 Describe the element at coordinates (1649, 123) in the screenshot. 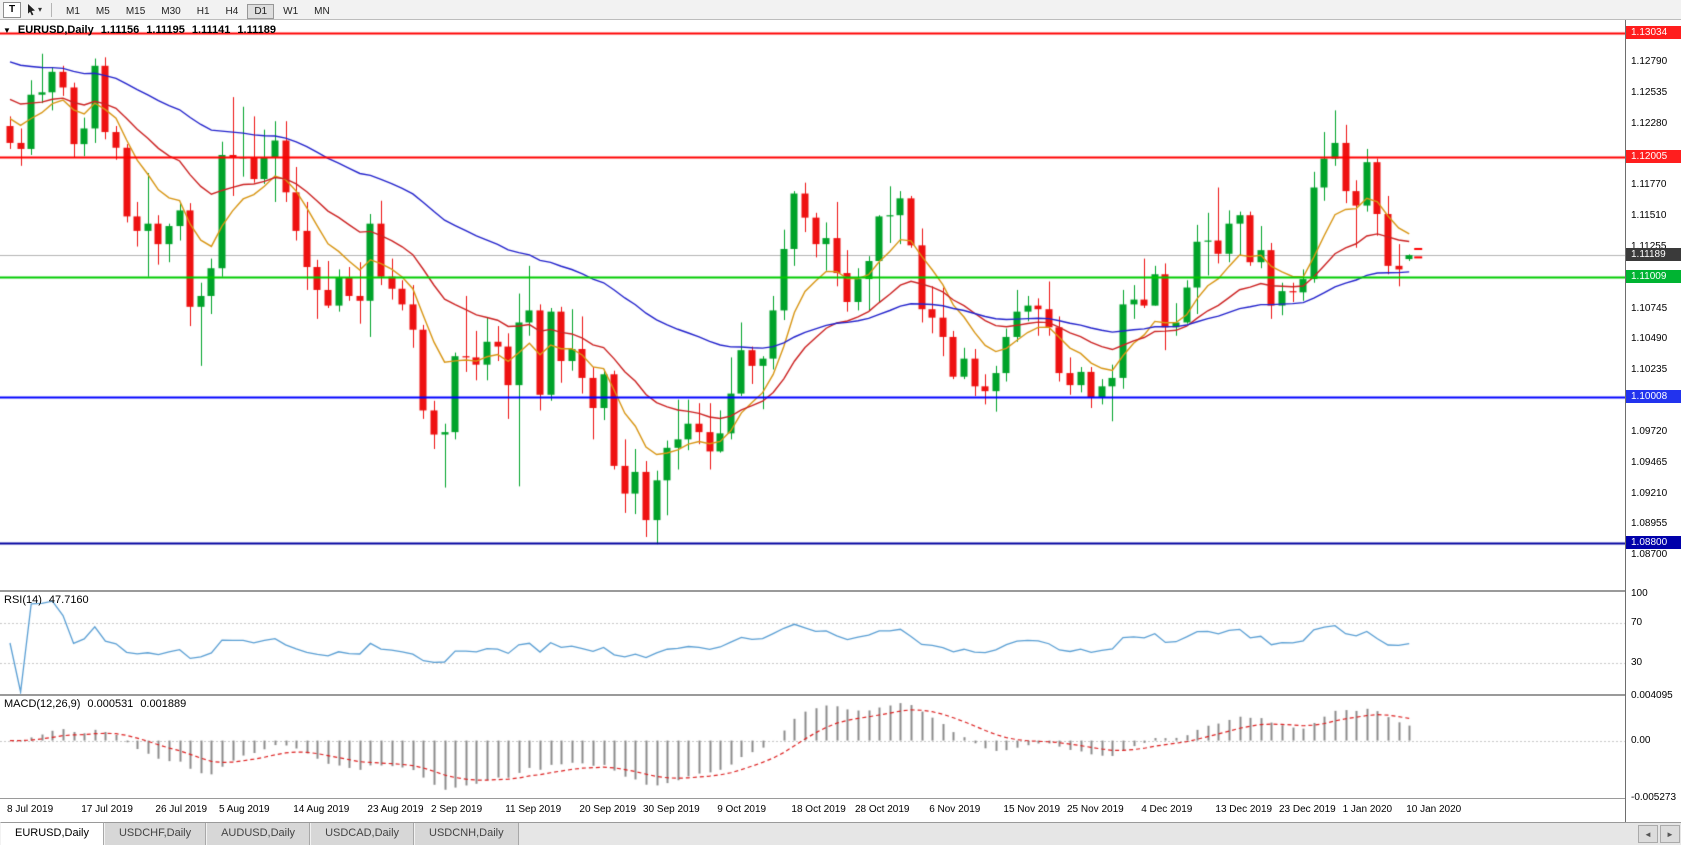

I see `price-tick-label: 1.12280` at that location.